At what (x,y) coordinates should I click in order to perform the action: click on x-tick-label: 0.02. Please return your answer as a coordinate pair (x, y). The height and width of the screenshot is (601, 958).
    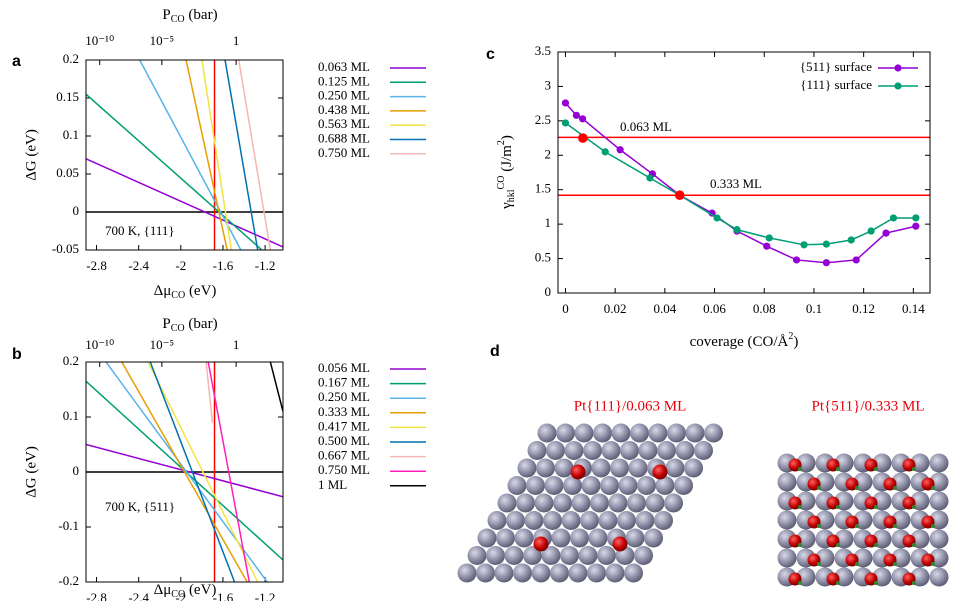
    Looking at the image, I should click on (615, 308).